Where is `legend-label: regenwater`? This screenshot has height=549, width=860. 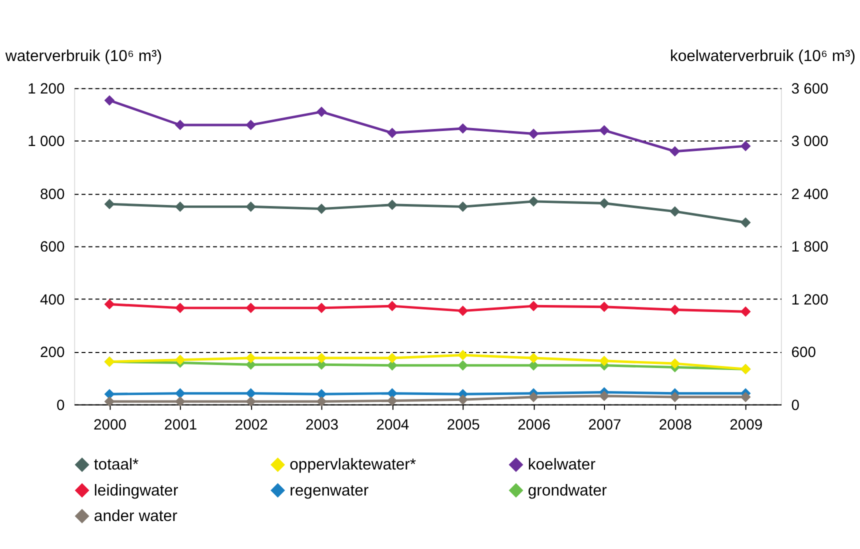 legend-label: regenwater is located at coordinates (329, 491).